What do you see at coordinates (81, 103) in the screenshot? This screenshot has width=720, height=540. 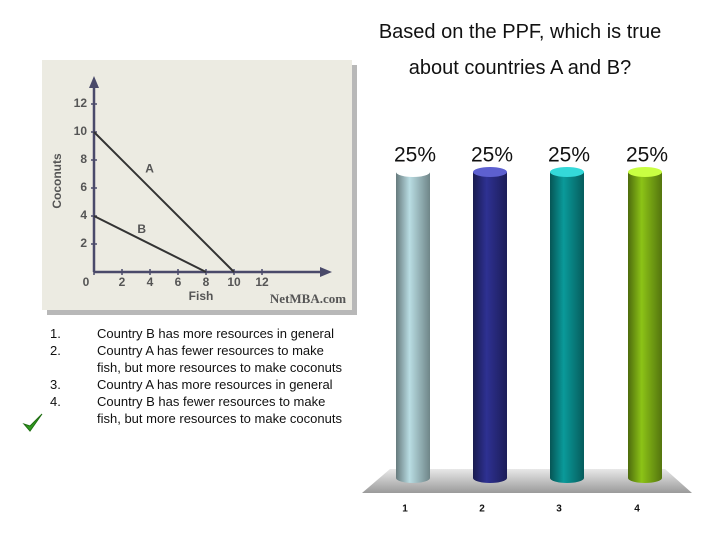 I see `y-tick-label: 12` at bounding box center [81, 103].